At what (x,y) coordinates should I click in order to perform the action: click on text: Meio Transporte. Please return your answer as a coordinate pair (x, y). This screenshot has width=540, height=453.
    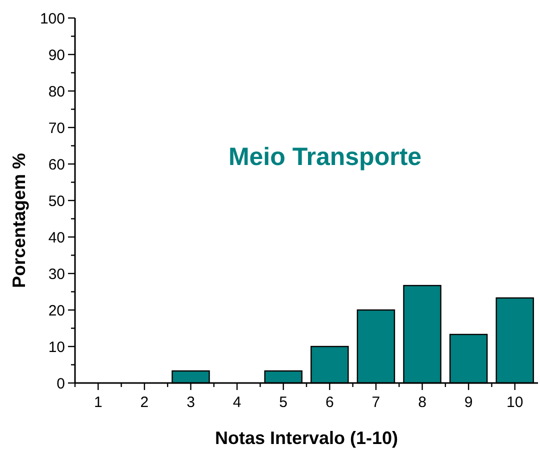
    Looking at the image, I should click on (325, 157).